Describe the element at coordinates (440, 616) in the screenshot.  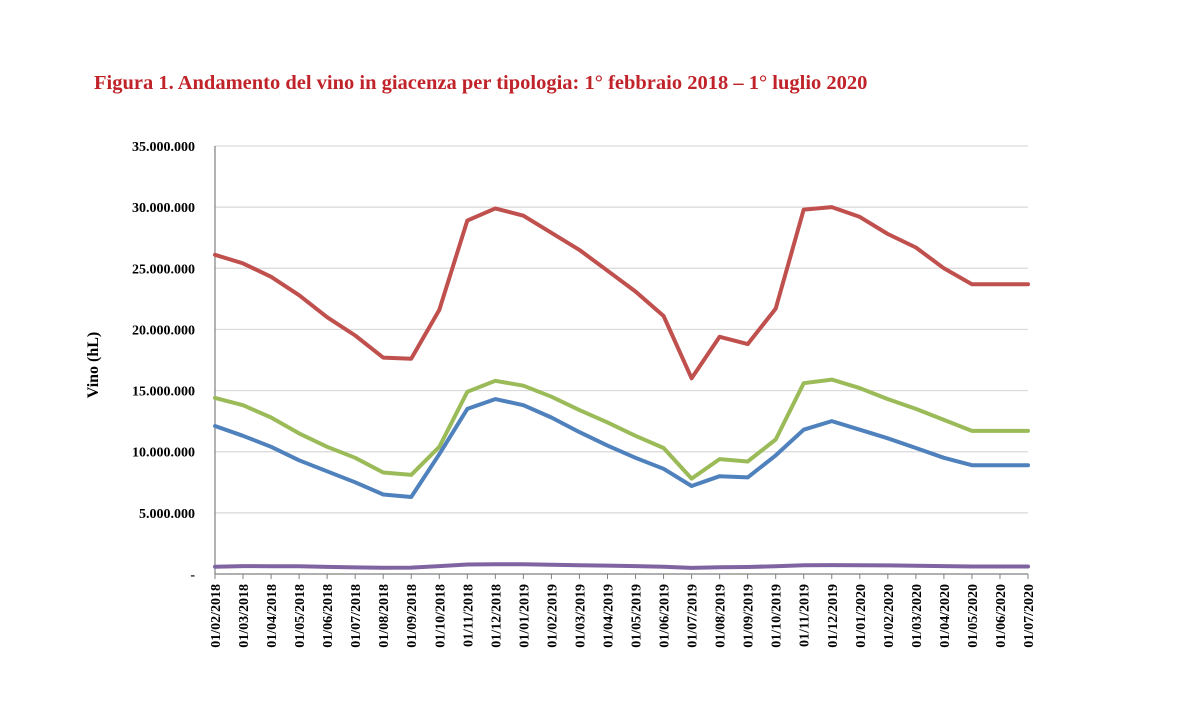
I see `x-tick-label: 01/10/2018` at that location.